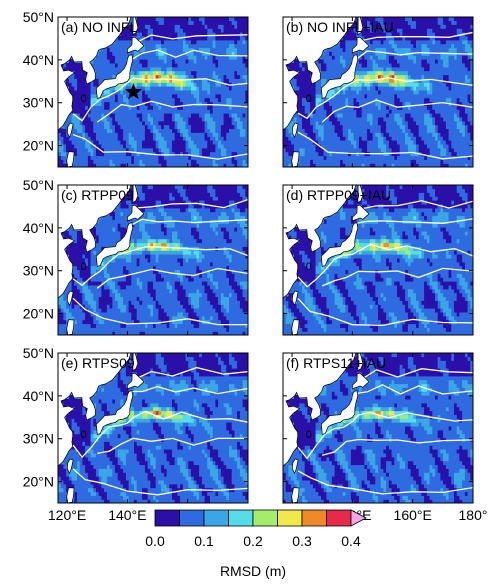 The height and width of the screenshot is (584, 500). What do you see at coordinates (70, 159) in the screenshot?
I see `land-mass` at bounding box center [70, 159].